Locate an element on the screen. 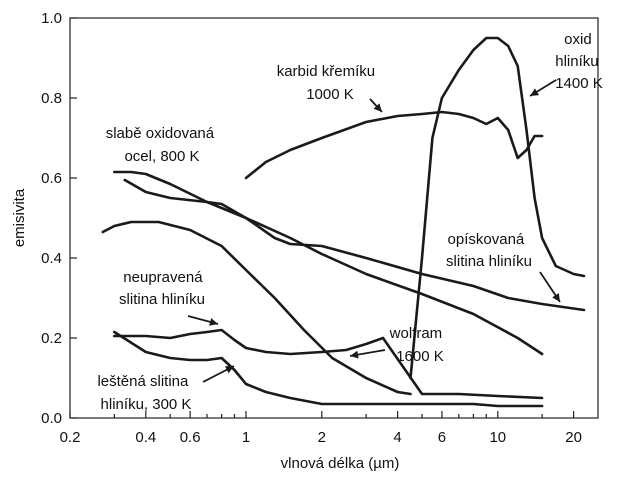 The image size is (637, 483). annotation-aluminum-oxide: oxid hliníku 1400 K is located at coordinates (579, 61).